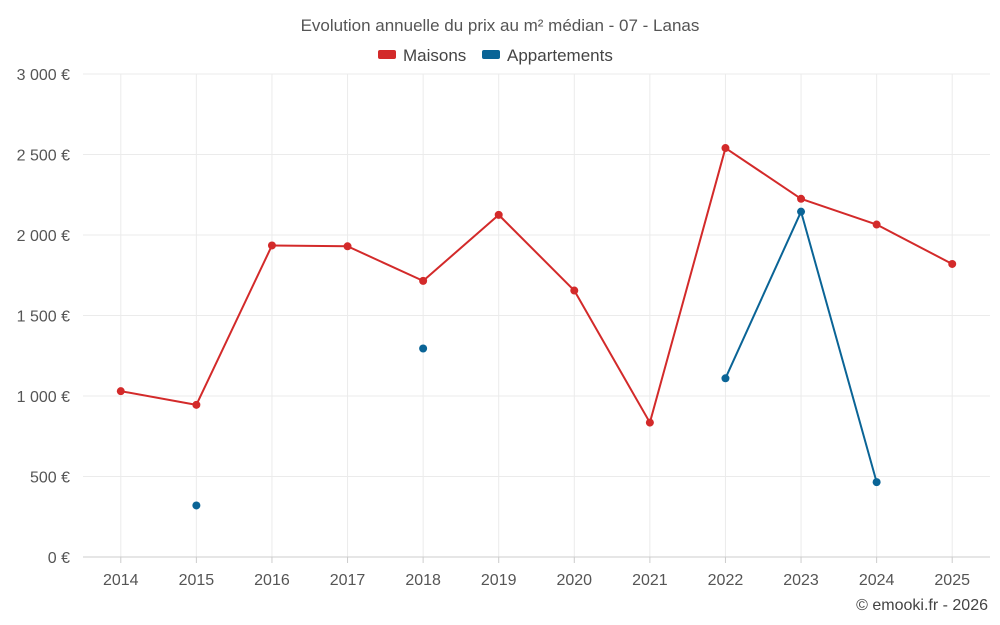 Image resolution: width=1000 pixels, height=625 pixels. What do you see at coordinates (348, 580) in the screenshot?
I see `x-tick-label: 2017` at bounding box center [348, 580].